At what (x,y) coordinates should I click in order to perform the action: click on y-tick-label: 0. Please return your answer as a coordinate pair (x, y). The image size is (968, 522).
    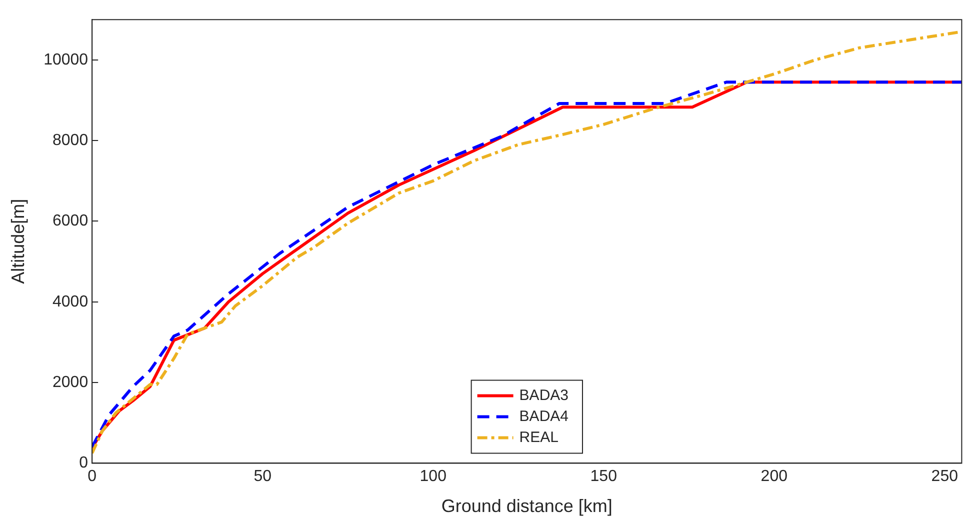
    Looking at the image, I should click on (83, 463).